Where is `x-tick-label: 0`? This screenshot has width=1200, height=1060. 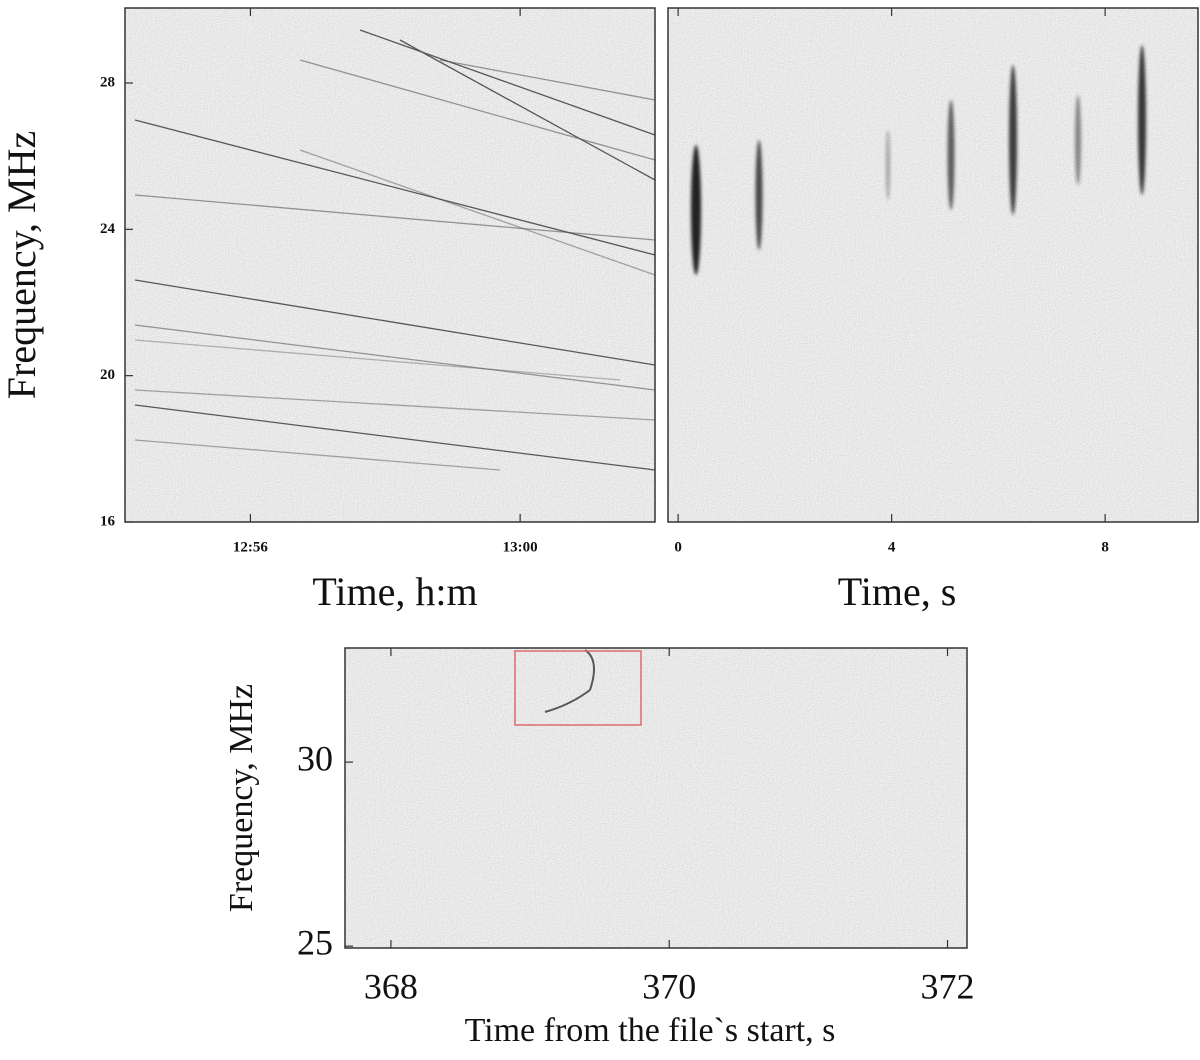
x-tick-label: 0 is located at coordinates (678, 547).